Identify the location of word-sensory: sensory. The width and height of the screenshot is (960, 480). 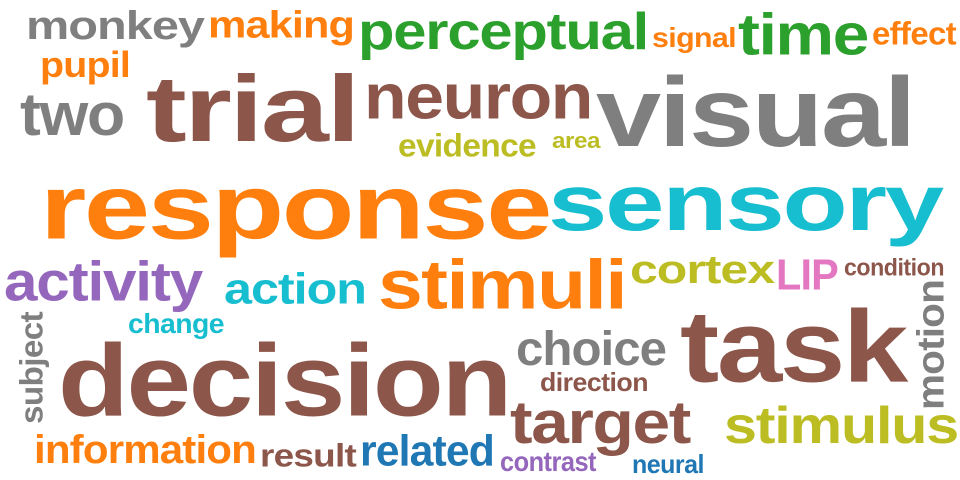
(746, 203).